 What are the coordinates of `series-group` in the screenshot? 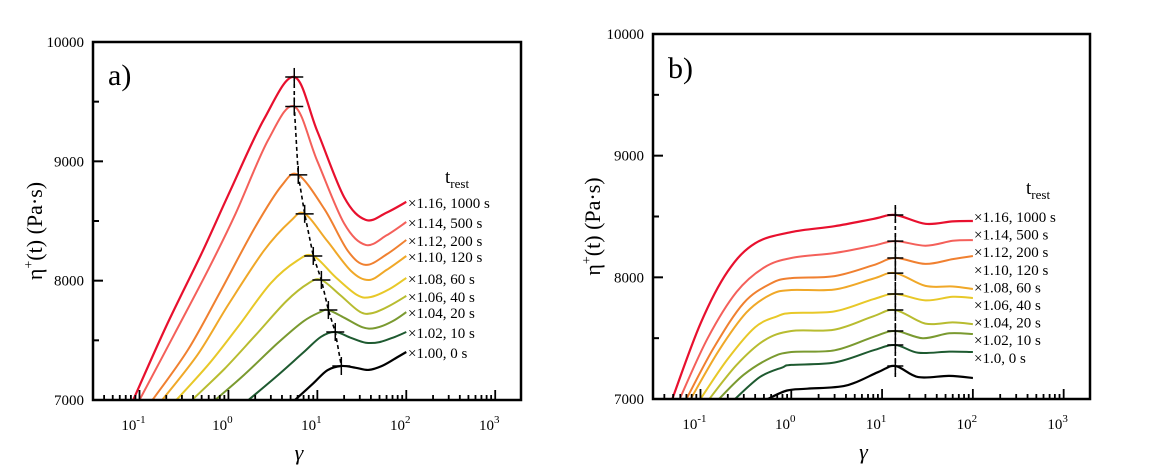 It's located at (822, 302).